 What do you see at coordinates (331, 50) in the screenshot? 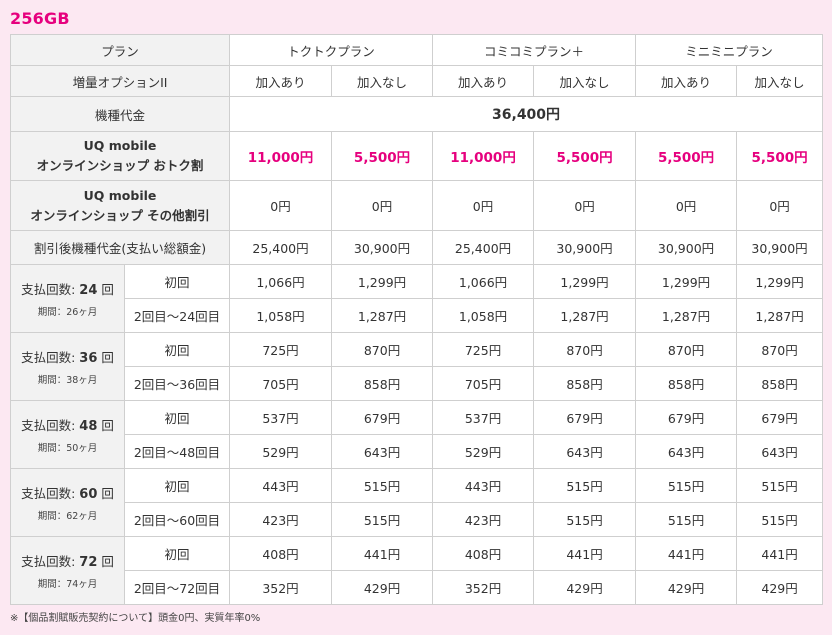
I see `plan-tokutoku: トクトクプラン` at bounding box center [331, 50].